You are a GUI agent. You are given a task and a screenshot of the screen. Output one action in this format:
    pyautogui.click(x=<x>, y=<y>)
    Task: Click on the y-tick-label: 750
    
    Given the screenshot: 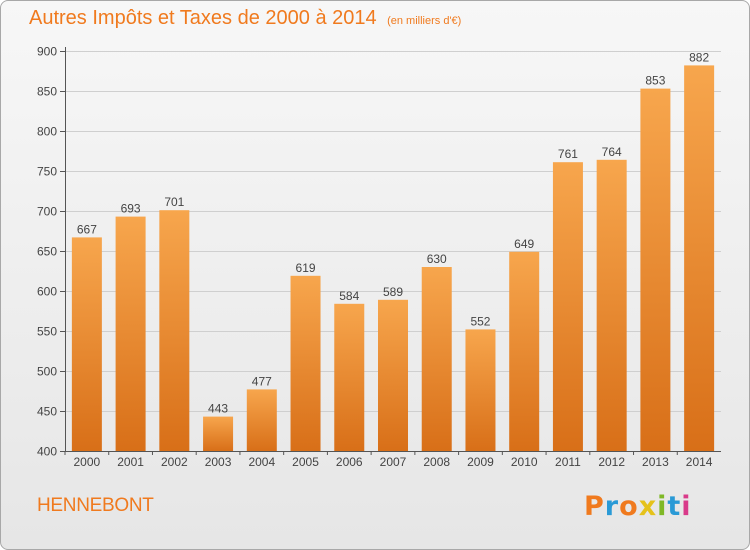 What is the action you would take?
    pyautogui.click(x=47, y=172)
    